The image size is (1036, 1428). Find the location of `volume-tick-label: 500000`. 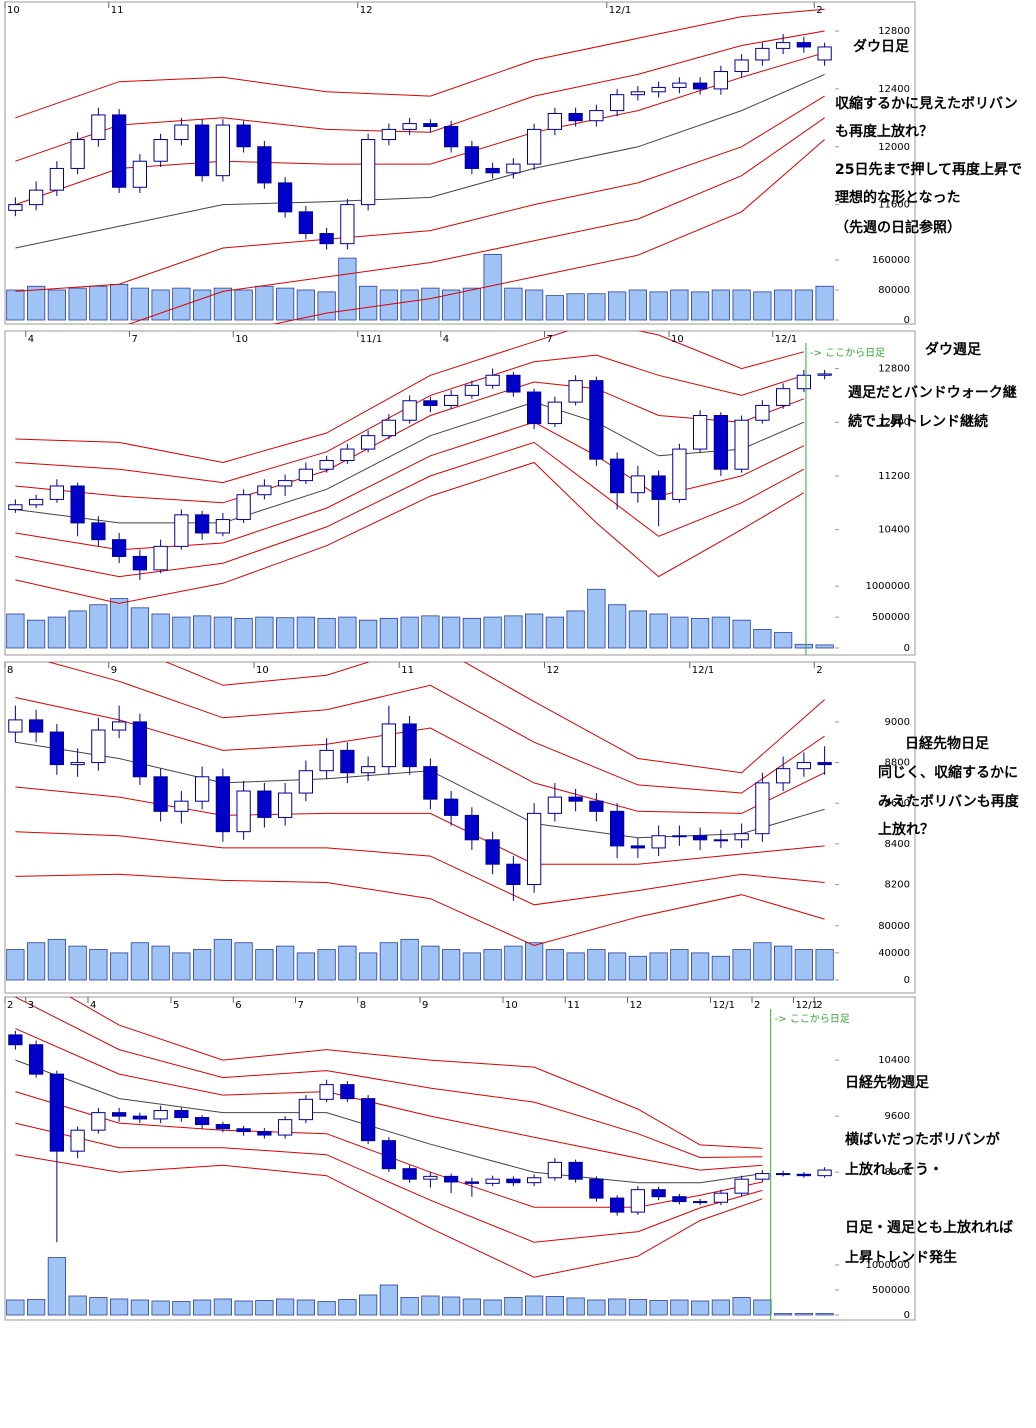

volume-tick-label: 500000 is located at coordinates (891, 1290).